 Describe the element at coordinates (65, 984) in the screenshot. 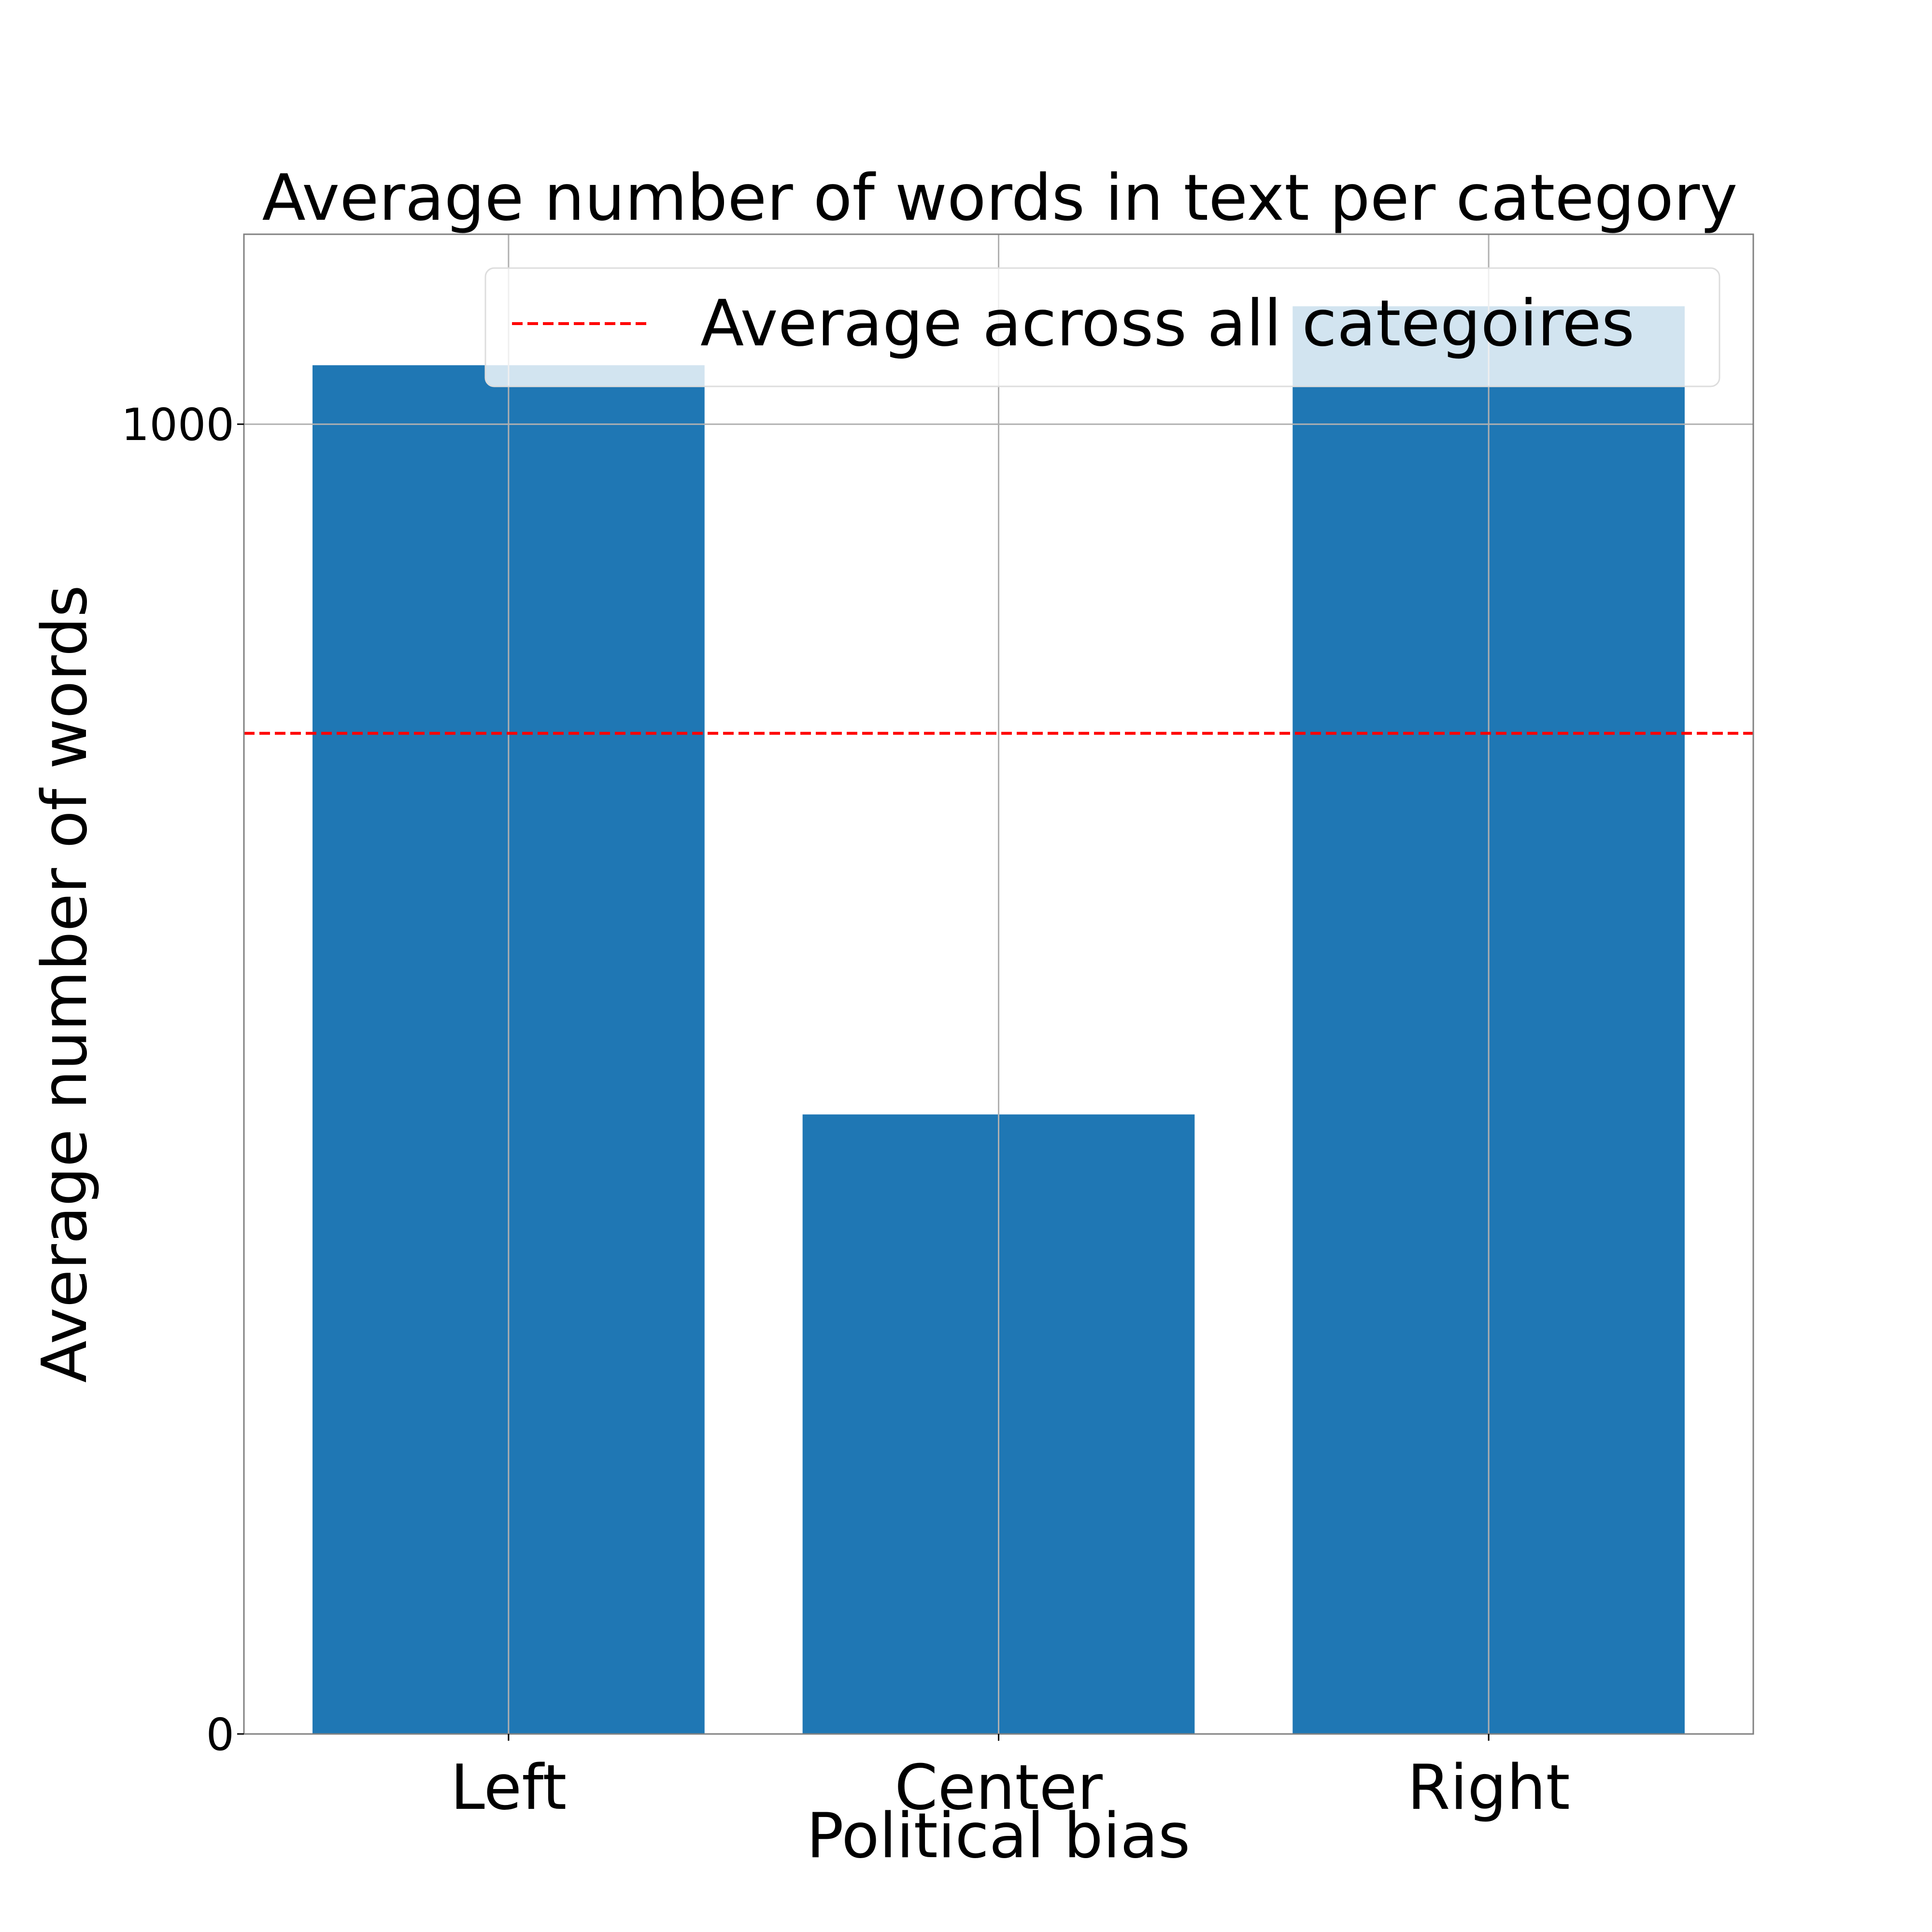

I see `y-axis-label: Average number of words` at that location.